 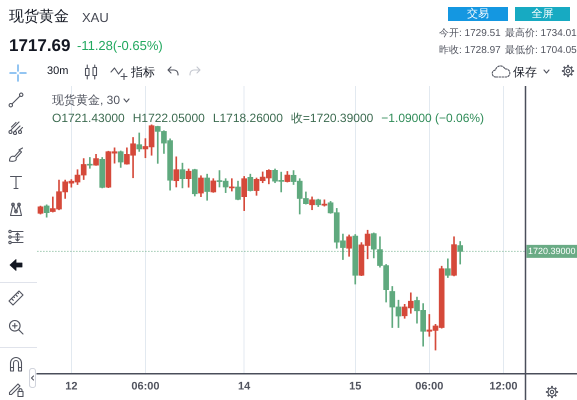 I want to click on x-tick-label: 12:00, so click(x=503, y=386).